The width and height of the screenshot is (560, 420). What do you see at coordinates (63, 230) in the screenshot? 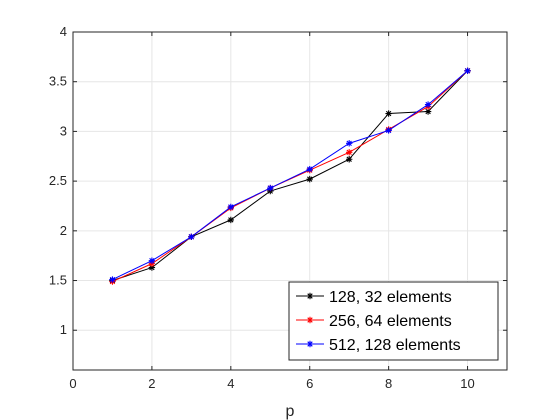
I see `y-tick-label: 2` at bounding box center [63, 230].